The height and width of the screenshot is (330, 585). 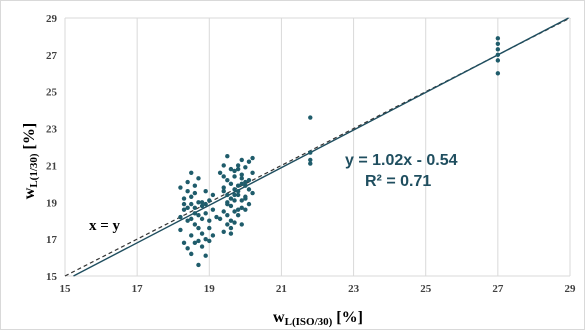 I want to click on x-tick-labels: 15 17 19 21 23 25 27 29, so click(x=318, y=289).